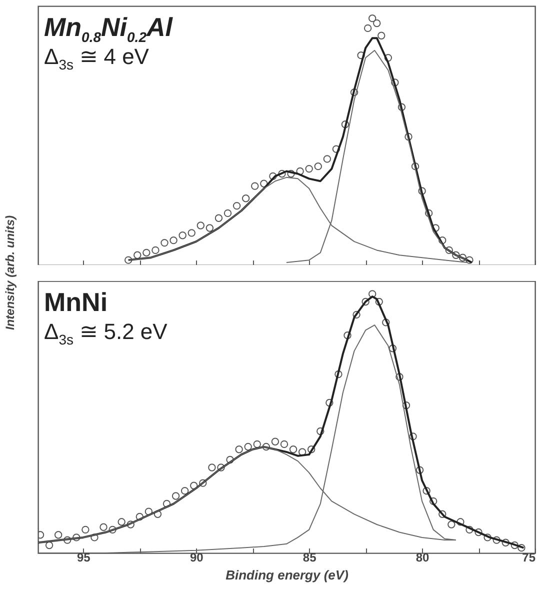 The image size is (543, 592). I want to click on x-tick-label: 75, so click(529, 557).